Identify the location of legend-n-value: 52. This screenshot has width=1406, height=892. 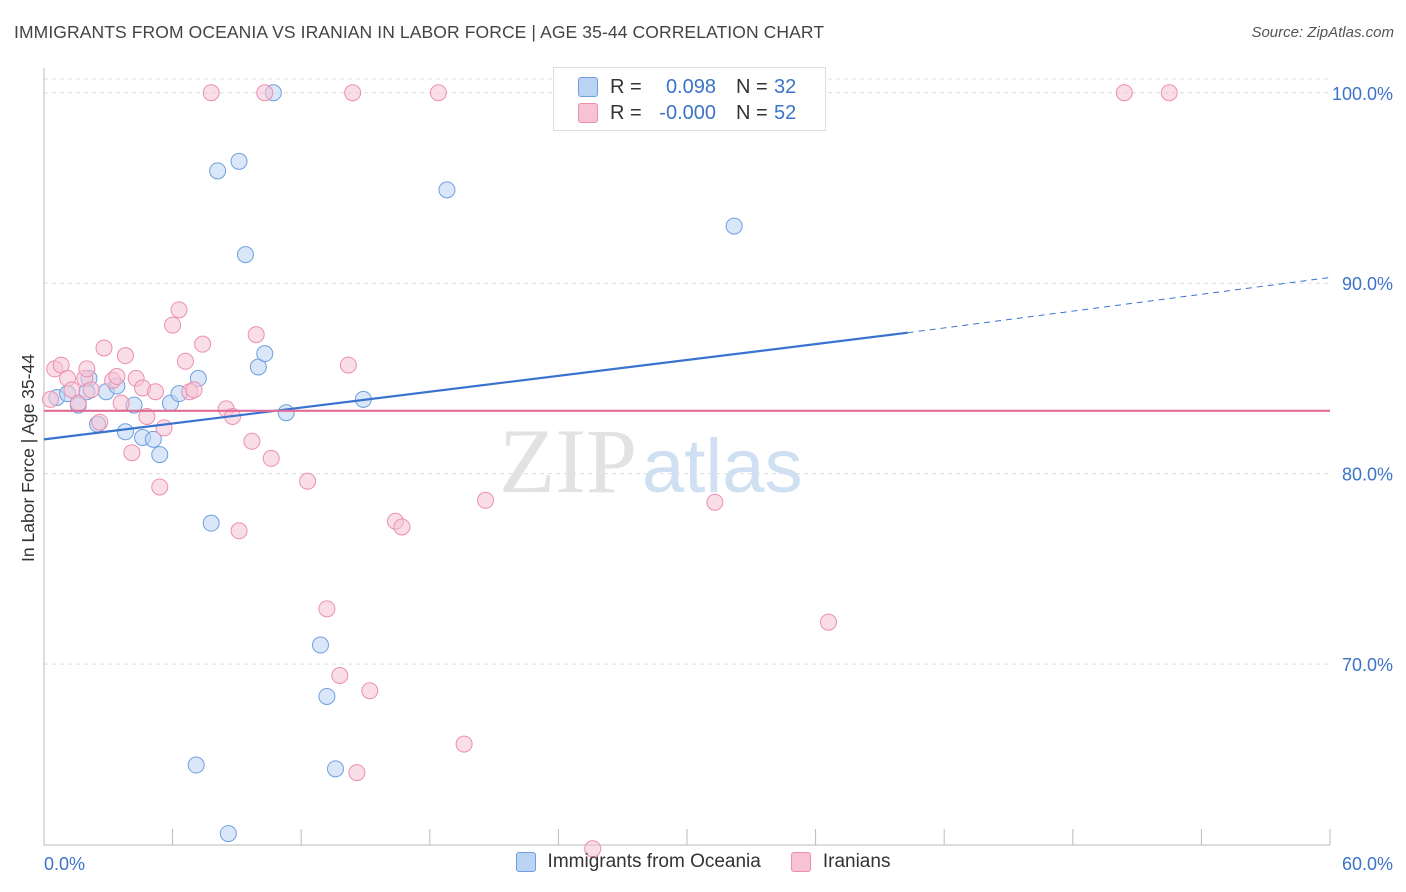
(785, 112).